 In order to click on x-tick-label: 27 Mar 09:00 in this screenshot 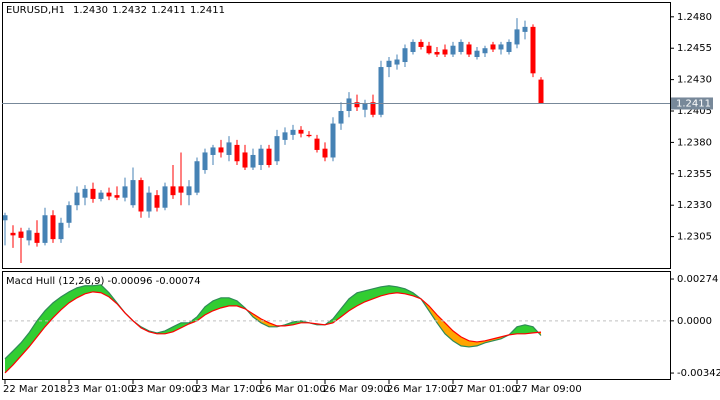, I will do `click(548, 389)`.